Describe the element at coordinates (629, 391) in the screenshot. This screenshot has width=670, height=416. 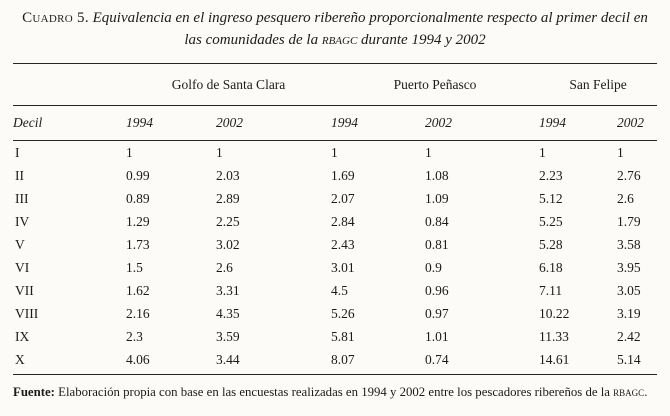
I see `source-acronym: rbagc` at that location.